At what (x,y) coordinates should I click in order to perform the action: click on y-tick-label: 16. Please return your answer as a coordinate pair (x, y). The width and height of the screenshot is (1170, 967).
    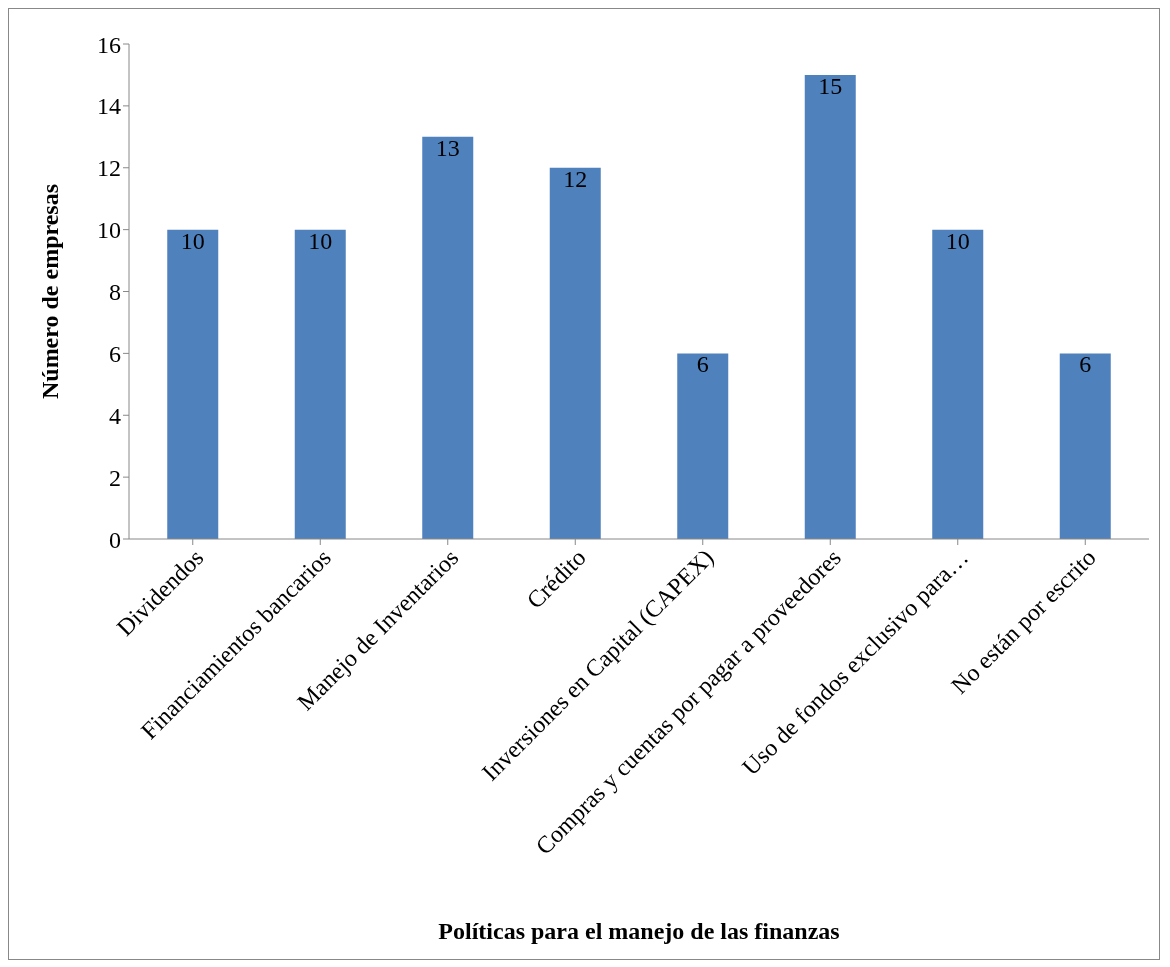
    Looking at the image, I should click on (109, 44).